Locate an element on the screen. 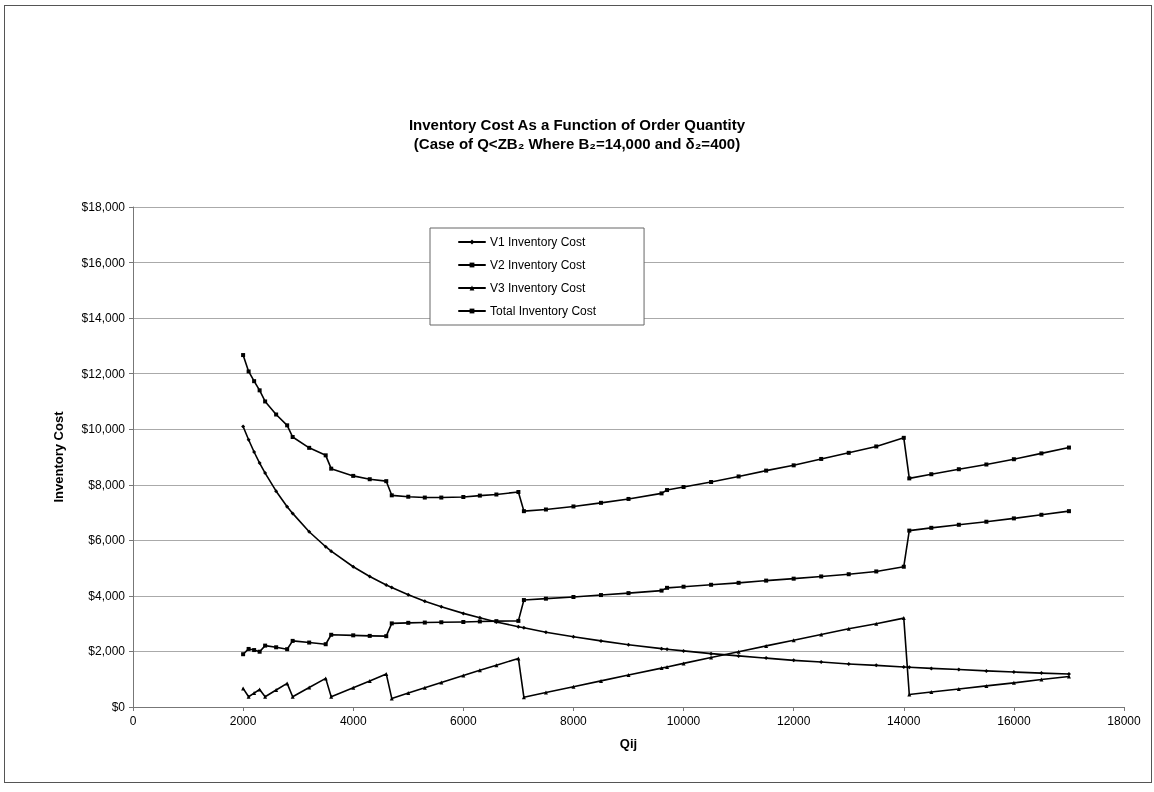 The image size is (1154, 792). legend-label: V2 Inventory Cost is located at coordinates (538, 265).